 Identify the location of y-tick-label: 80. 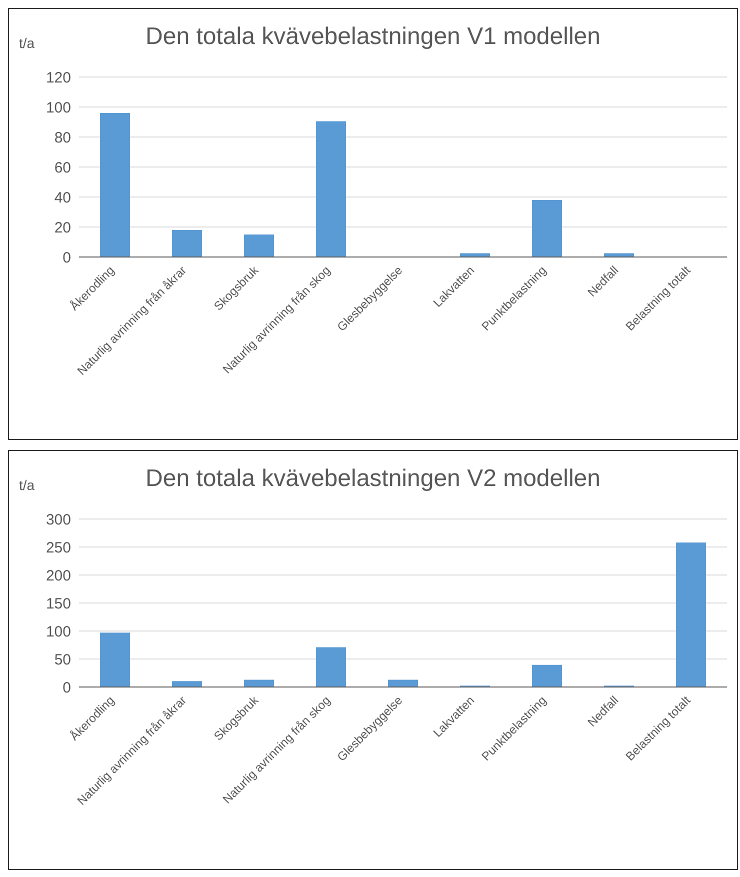
(62, 137).